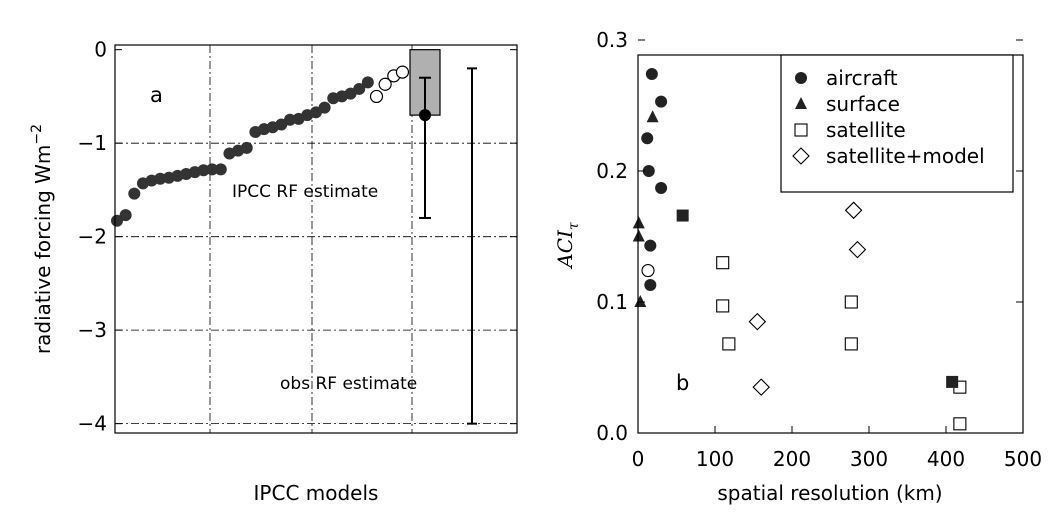 The height and width of the screenshot is (525, 1050). What do you see at coordinates (801, 156) in the screenshot?
I see `legend-marker-satellite-model` at bounding box center [801, 156].